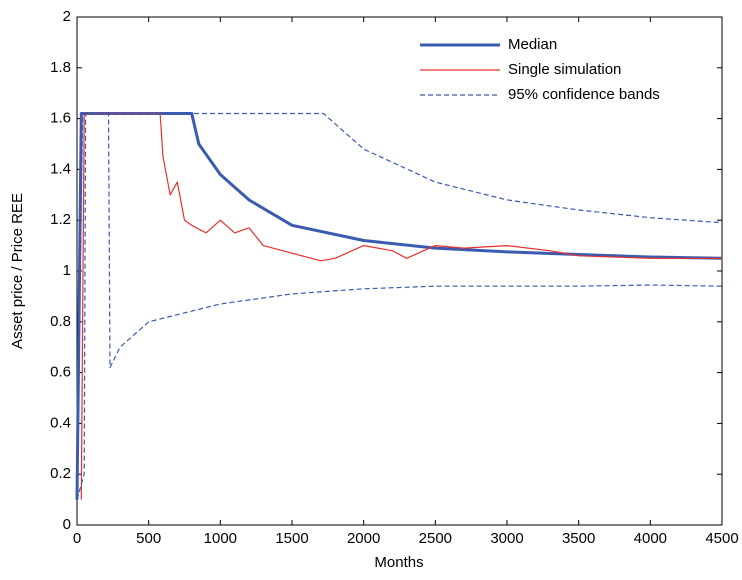  I want to click on y-tick-label: 1.2, so click(60, 219).